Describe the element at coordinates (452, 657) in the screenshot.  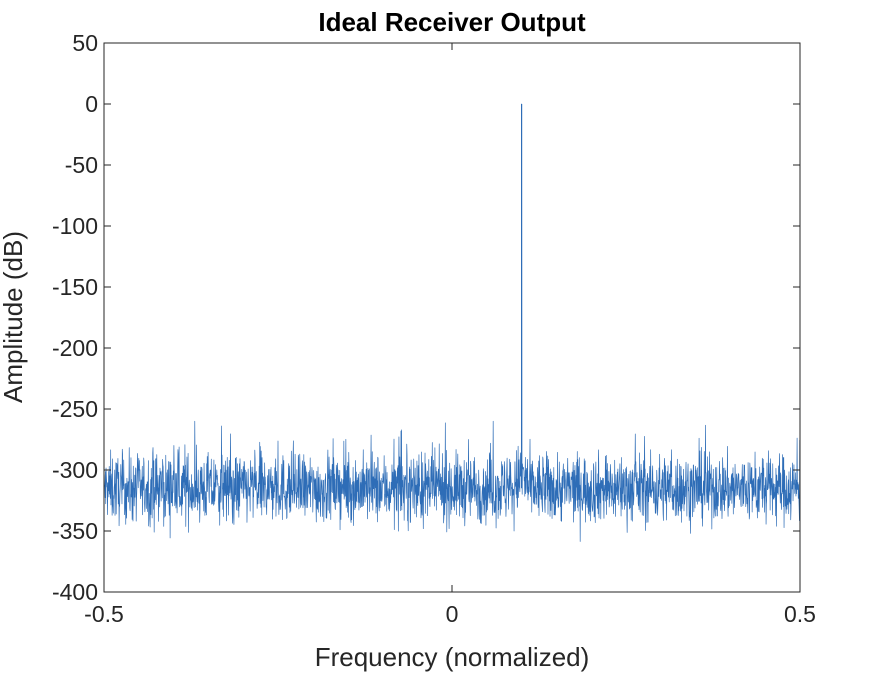
I see `x-axis-label: Frequency (normalized)` at that location.